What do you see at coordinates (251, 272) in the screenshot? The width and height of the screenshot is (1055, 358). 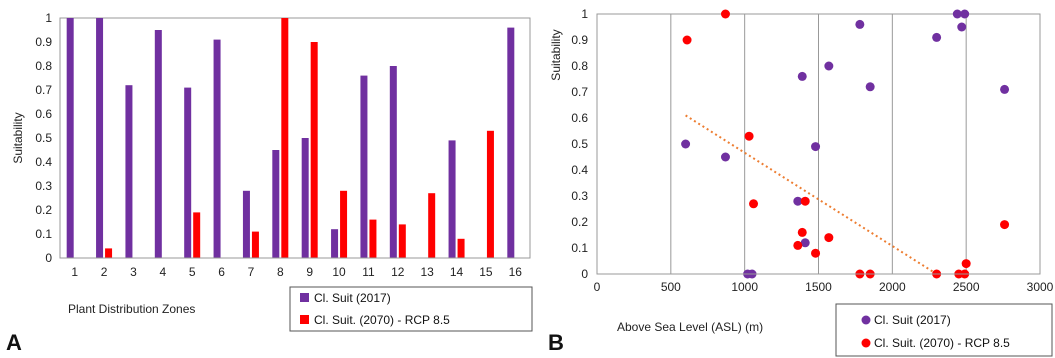 I see `panel-a-x-tick-label: 7` at bounding box center [251, 272].